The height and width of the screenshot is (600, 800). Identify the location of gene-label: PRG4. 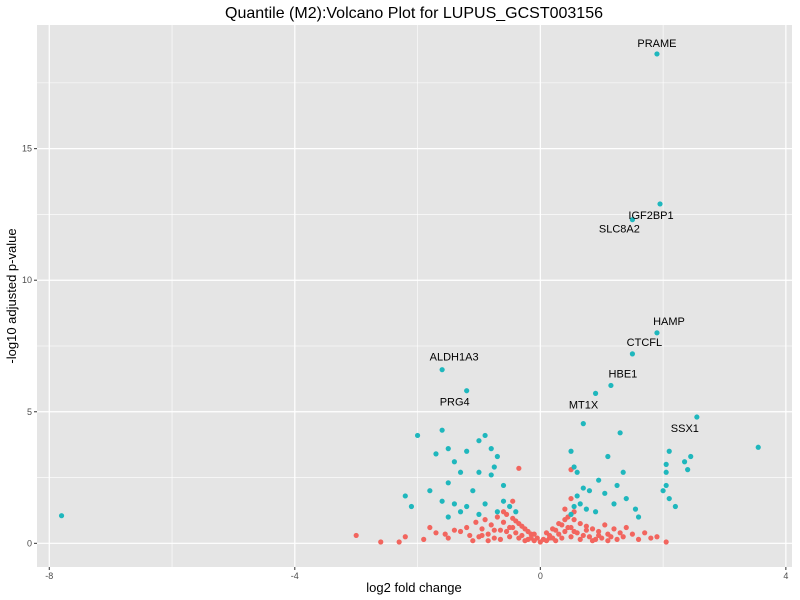
(455, 403).